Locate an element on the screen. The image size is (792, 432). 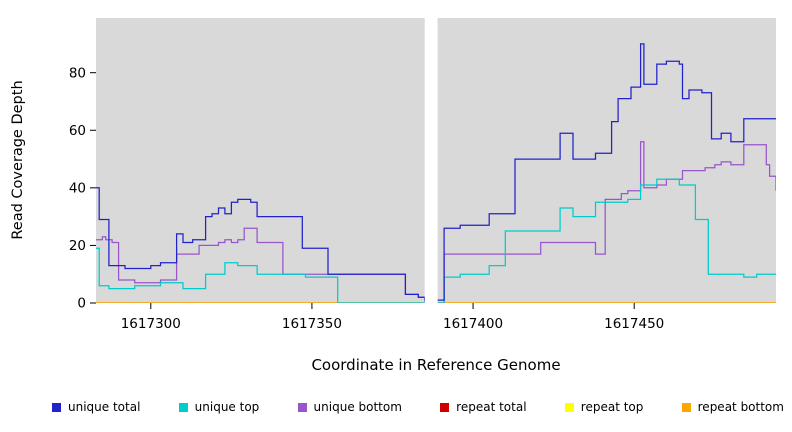
legend-item-unique-top: unique top is located at coordinates (219, 407).